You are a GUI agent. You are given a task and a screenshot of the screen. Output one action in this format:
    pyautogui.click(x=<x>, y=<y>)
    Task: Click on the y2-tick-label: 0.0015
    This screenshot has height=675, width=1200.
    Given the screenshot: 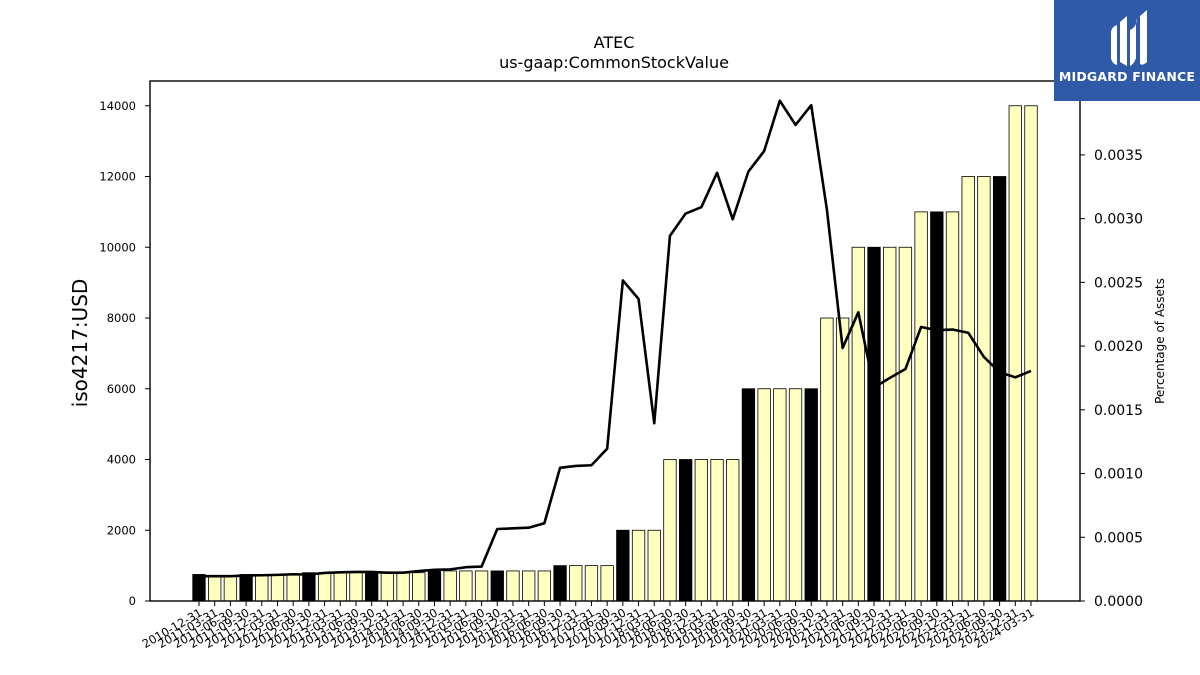 What is the action you would take?
    pyautogui.click(x=1118, y=411)
    